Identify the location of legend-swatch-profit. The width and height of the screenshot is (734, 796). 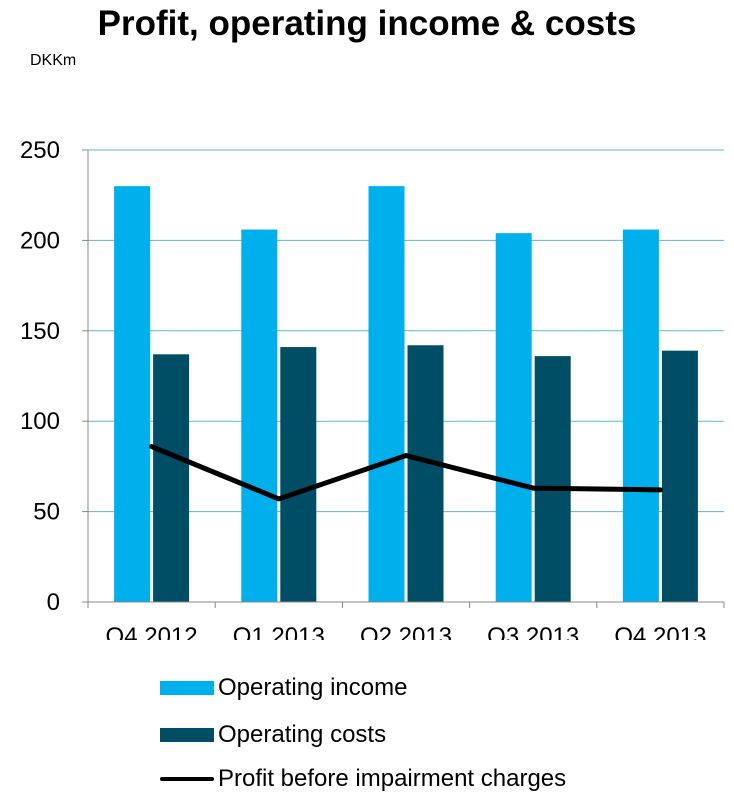
(187, 779).